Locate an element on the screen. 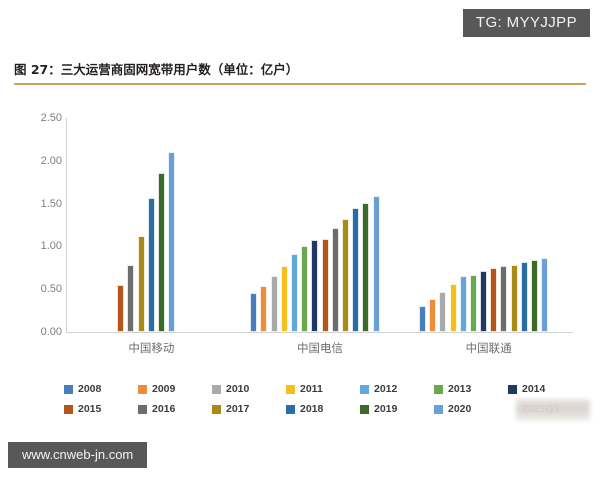 The width and height of the screenshot is (600, 480). legend-item-2017: 2017 is located at coordinates (249, 409).